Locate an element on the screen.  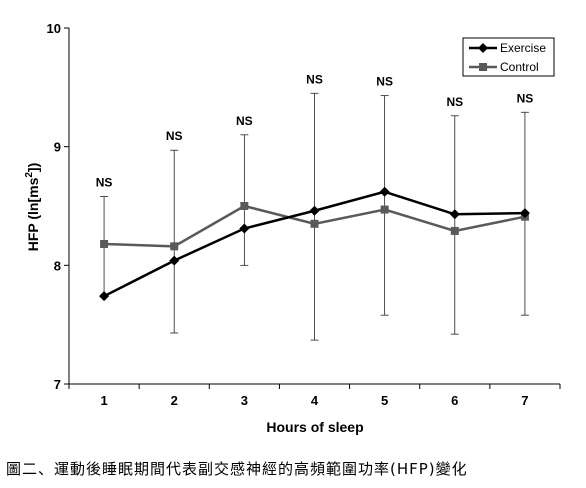
legend-control-marker is located at coordinates (483, 67).